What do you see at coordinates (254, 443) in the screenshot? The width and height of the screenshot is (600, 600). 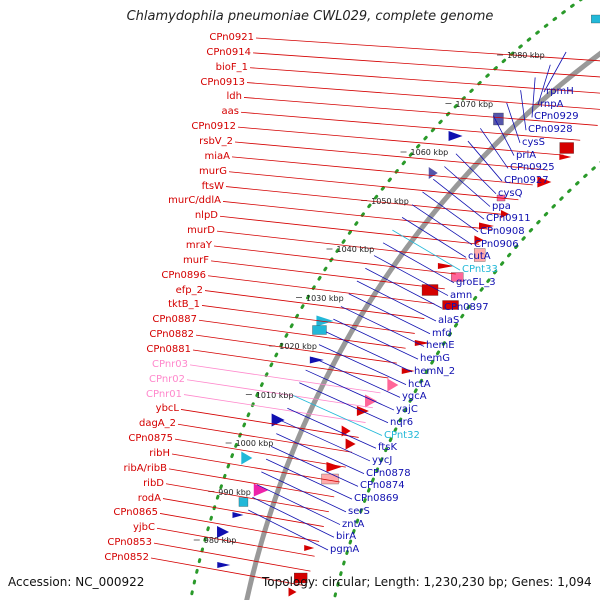 I see `kbp-tick-label: 1000 kbp` at bounding box center [254, 443].